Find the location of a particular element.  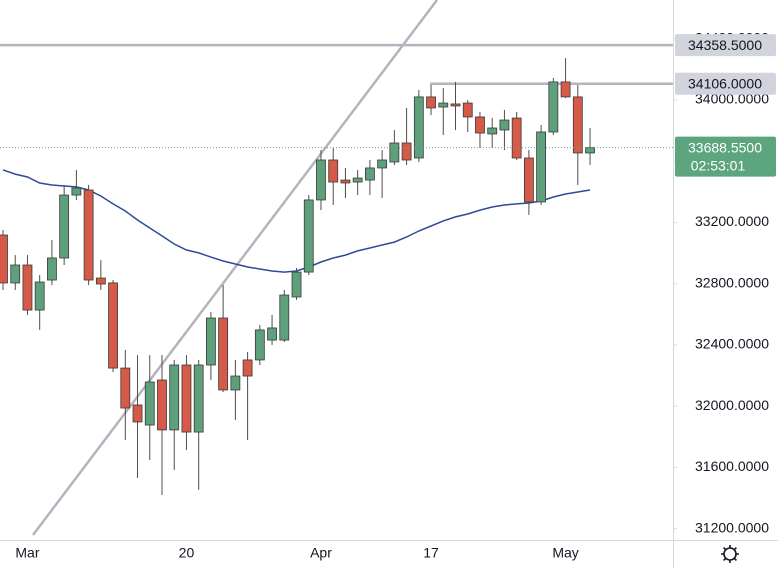

y-tick-label: 32000.0000 is located at coordinates (732, 405).